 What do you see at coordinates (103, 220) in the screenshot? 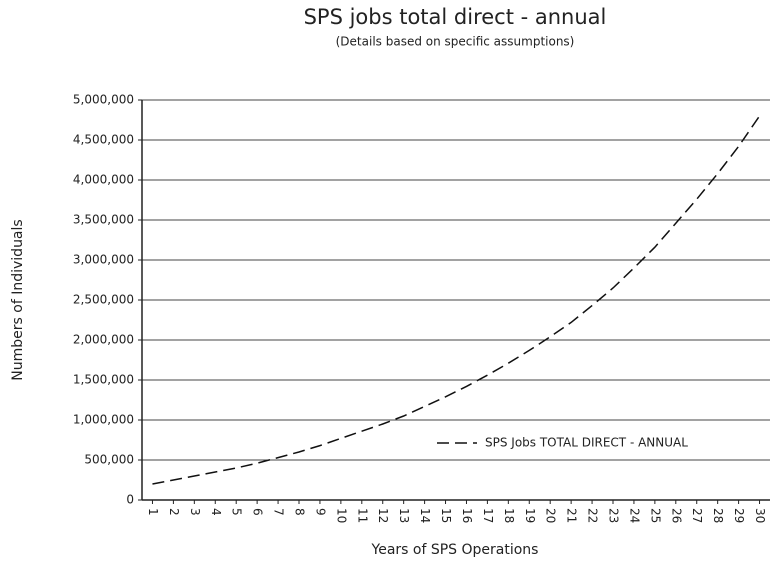
I see `y-tick-label: 3,500,000` at bounding box center [103, 220].